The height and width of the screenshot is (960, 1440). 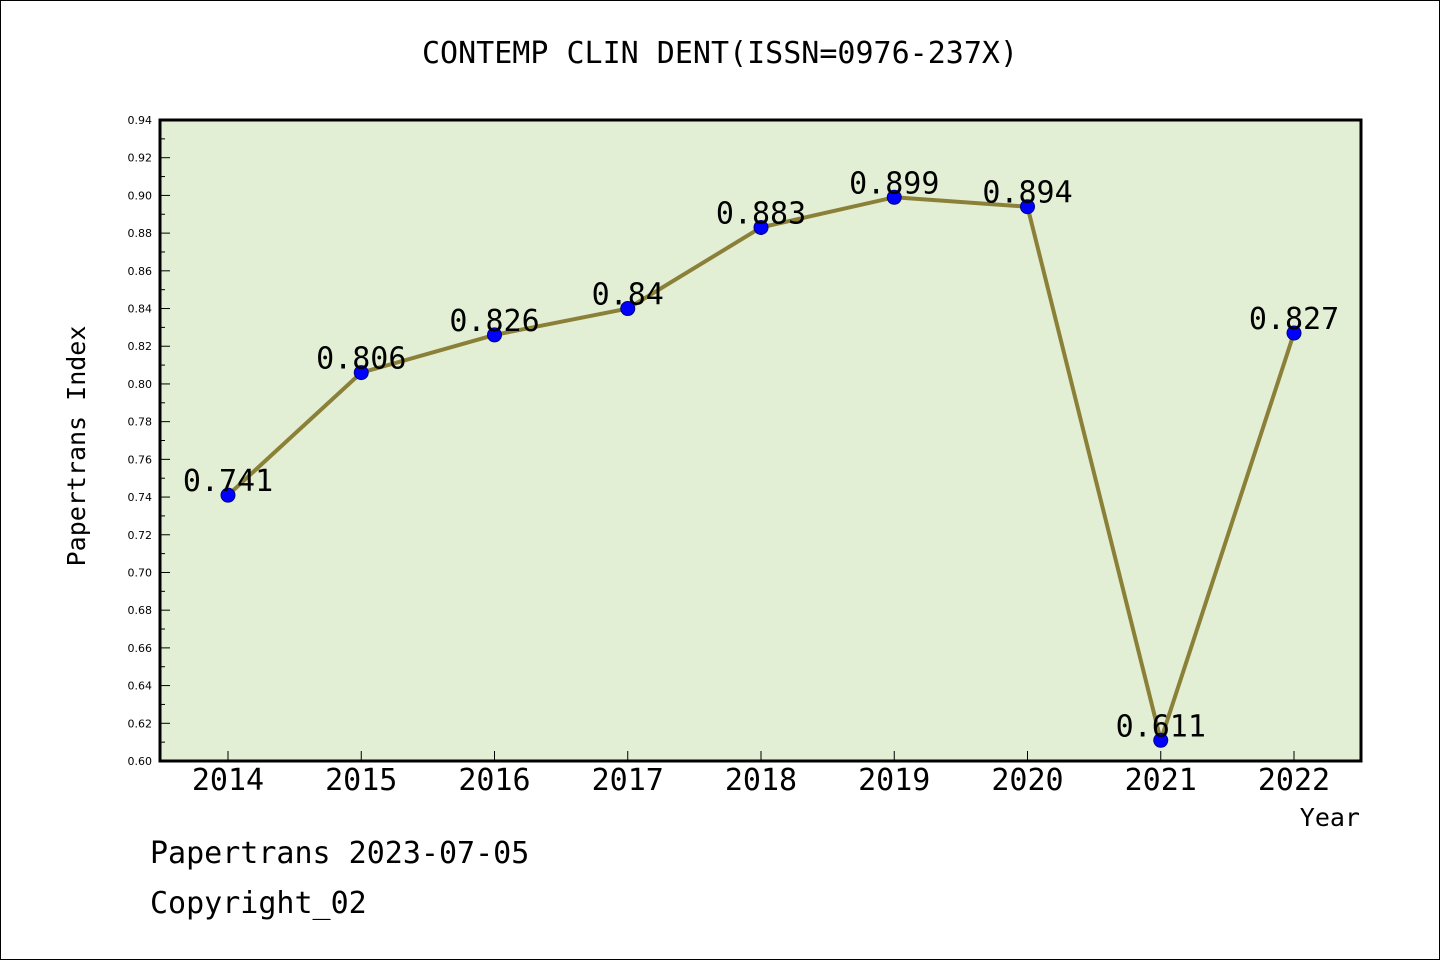 I want to click on x-tick-label: 2014, so click(x=228, y=780).